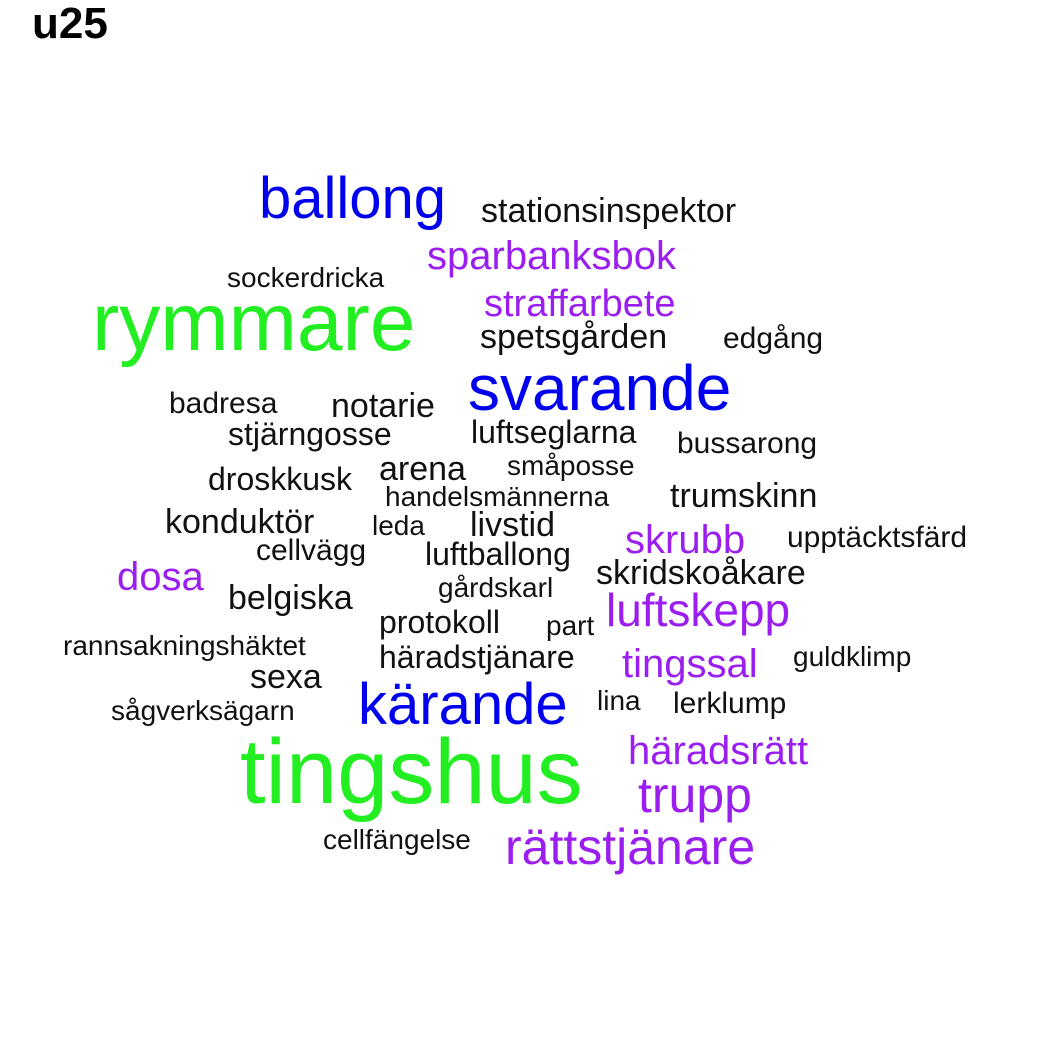 The width and height of the screenshot is (1050, 1050). I want to click on word: cellfängelse, so click(397, 839).